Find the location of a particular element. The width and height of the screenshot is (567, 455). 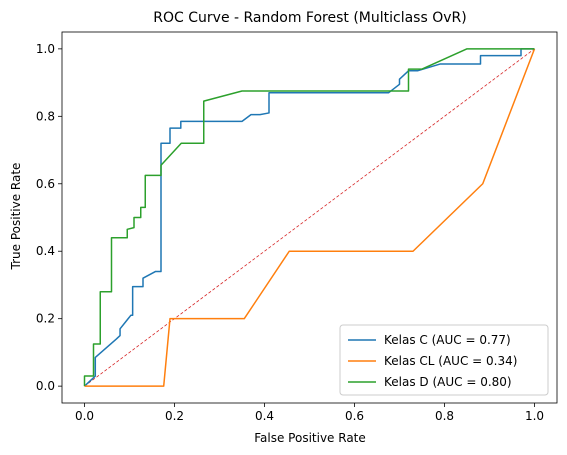

x-axis-label: False Positive Rate is located at coordinates (310, 438).